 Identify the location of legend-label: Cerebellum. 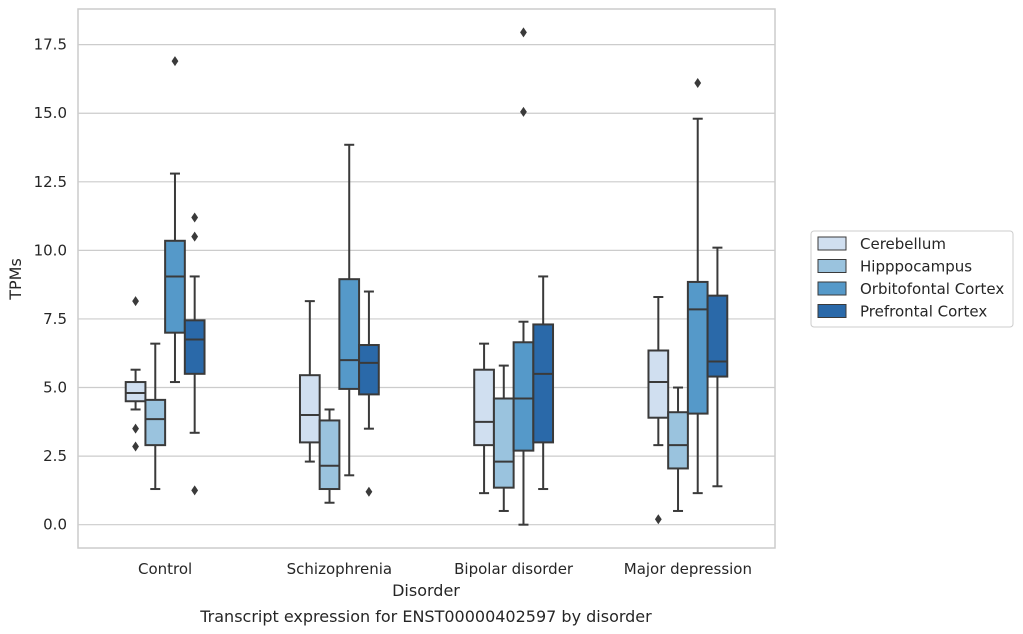
(903, 244).